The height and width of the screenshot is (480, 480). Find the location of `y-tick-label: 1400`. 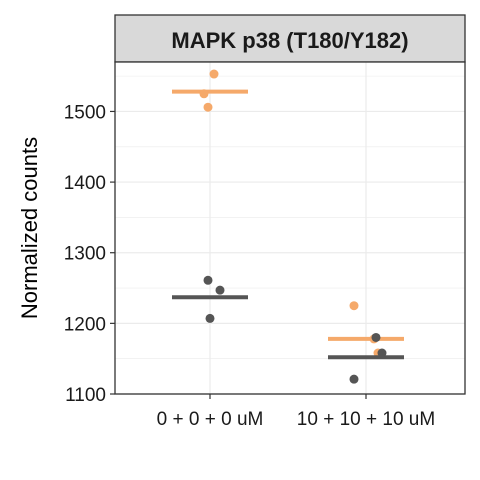

y-tick-label: 1400 is located at coordinates (85, 183).